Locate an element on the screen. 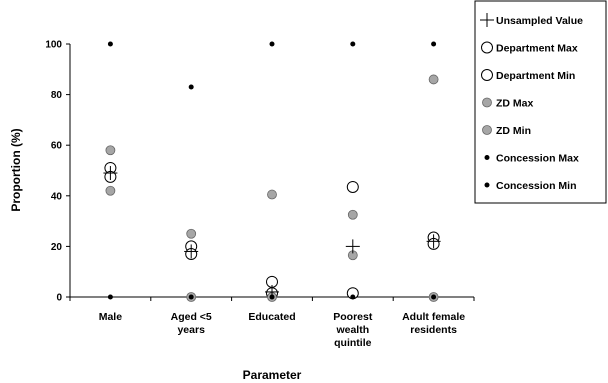 The width and height of the screenshot is (608, 383). y-tick-label: 40 is located at coordinates (57, 196).